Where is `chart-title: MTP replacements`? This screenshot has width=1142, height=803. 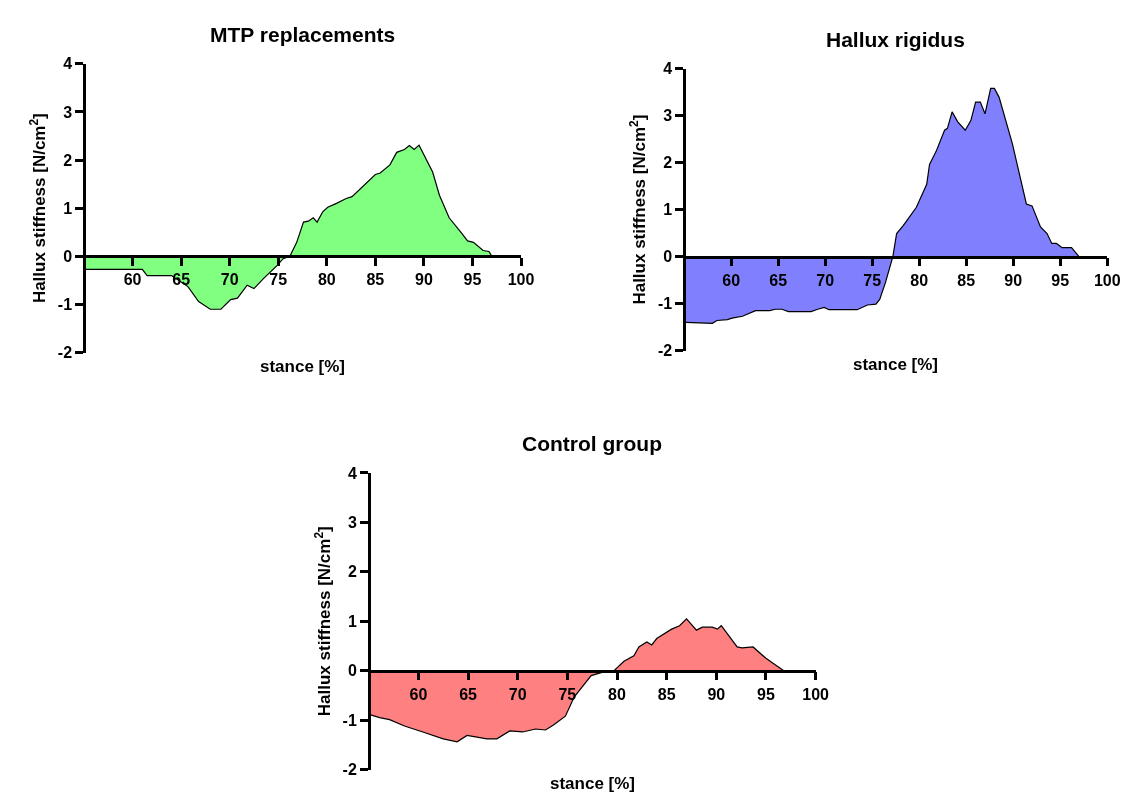
chart-title: MTP replacements is located at coordinates (303, 34).